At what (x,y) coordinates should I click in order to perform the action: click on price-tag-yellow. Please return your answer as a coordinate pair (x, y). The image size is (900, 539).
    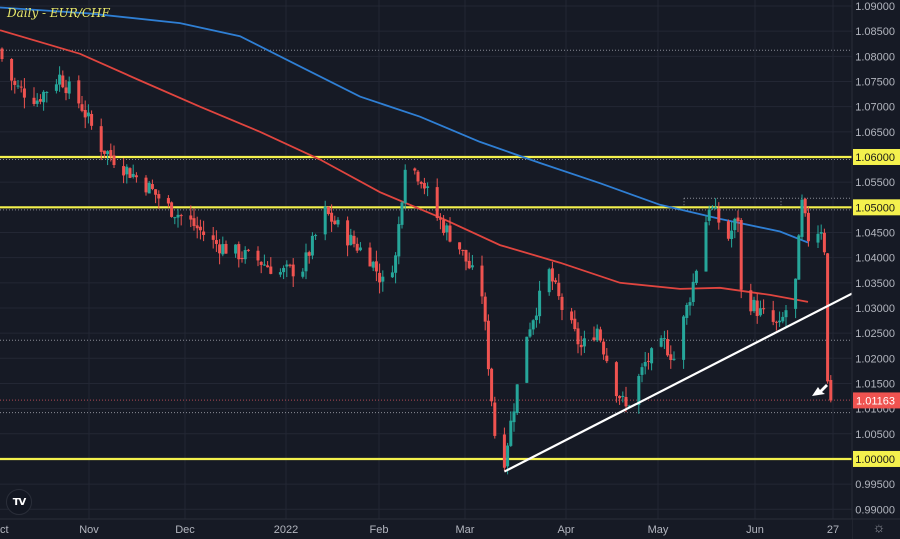
    Looking at the image, I should click on (876, 156).